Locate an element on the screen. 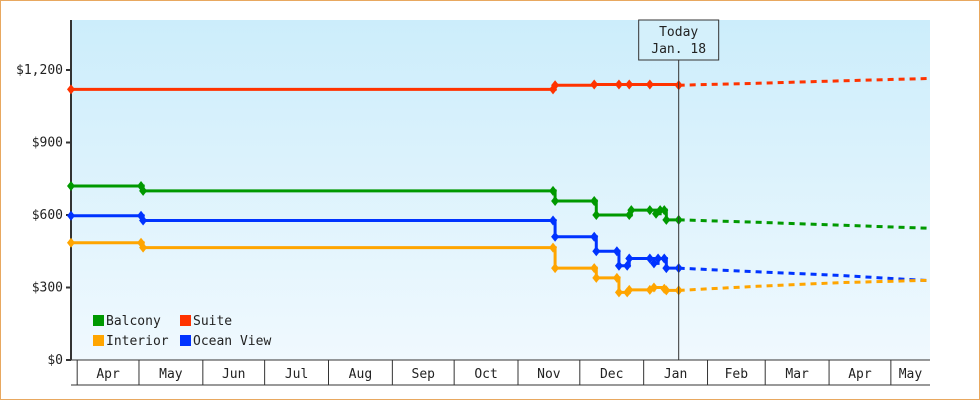  month-label: Feb is located at coordinates (737, 374).